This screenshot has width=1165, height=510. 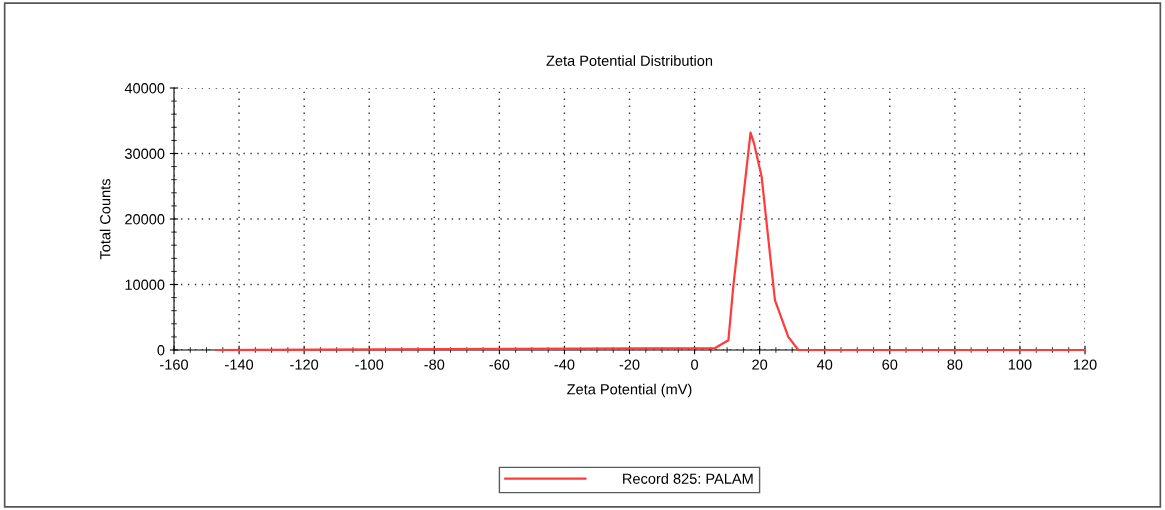 What do you see at coordinates (1085, 364) in the screenshot?
I see `x-tick-label: 120` at bounding box center [1085, 364].